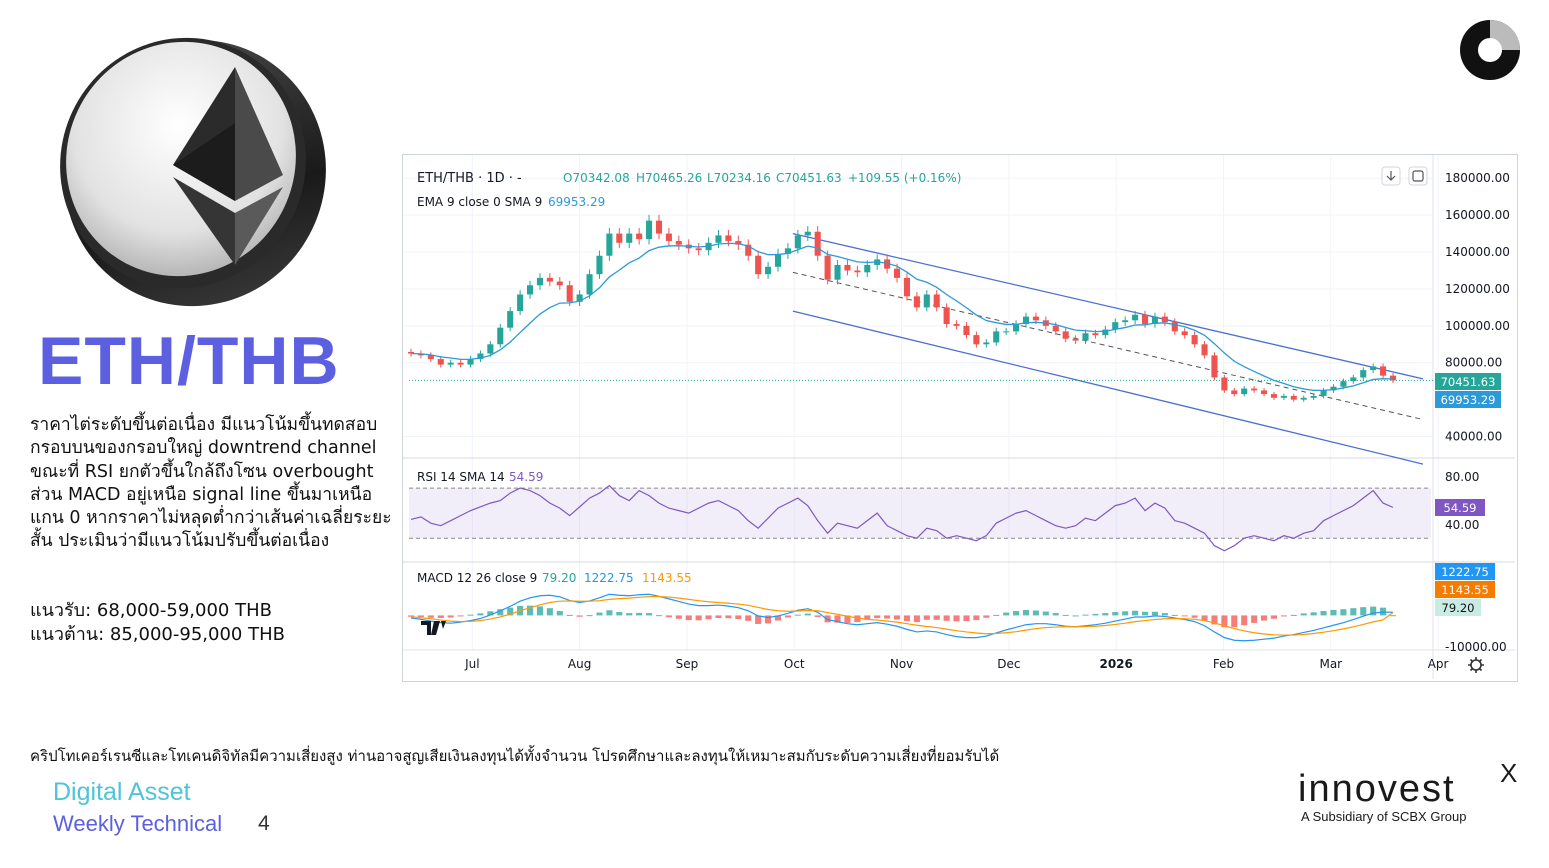 The width and height of the screenshot is (1549, 868). I want to click on page-number: 4, so click(264, 823).